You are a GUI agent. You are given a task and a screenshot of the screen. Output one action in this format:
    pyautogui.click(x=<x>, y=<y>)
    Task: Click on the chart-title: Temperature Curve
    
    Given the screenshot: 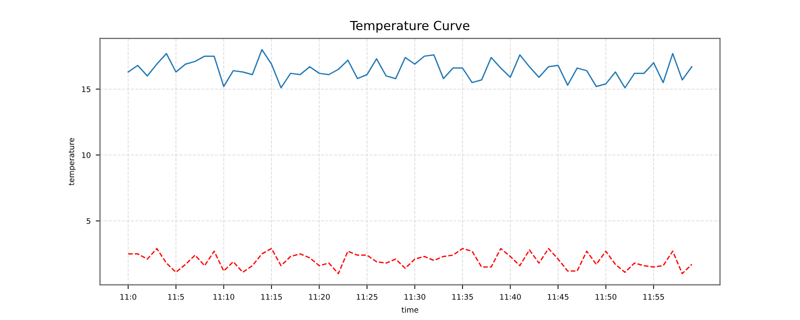 What is the action you would take?
    pyautogui.click(x=410, y=26)
    